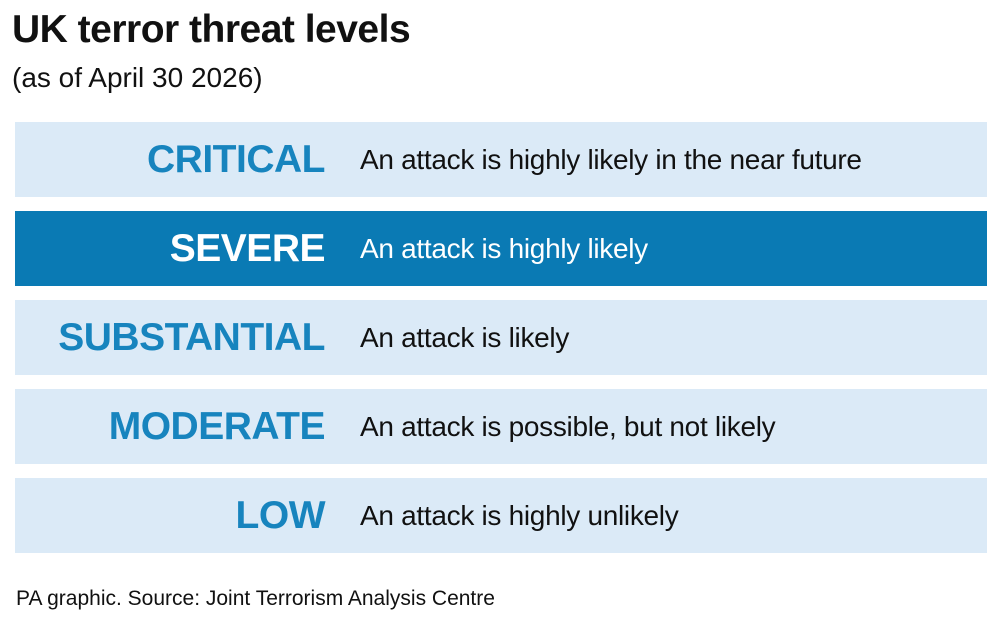  I want to click on level-row: SUBSTANTIAL An attack is likely, so click(501, 337).